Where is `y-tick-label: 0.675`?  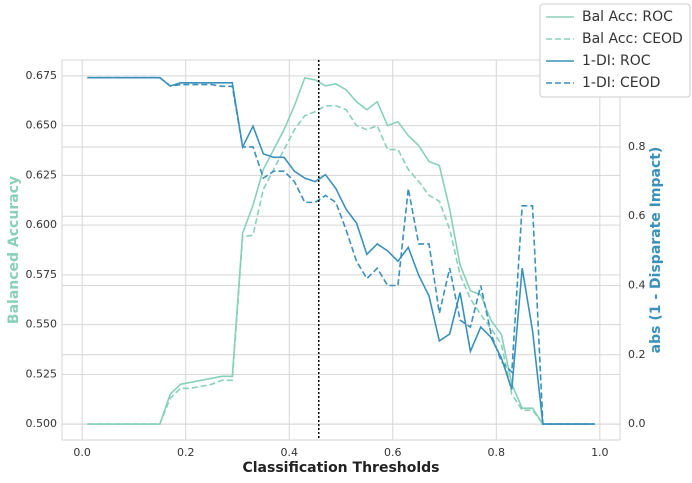 y-tick-label: 0.675 is located at coordinates (42, 75).